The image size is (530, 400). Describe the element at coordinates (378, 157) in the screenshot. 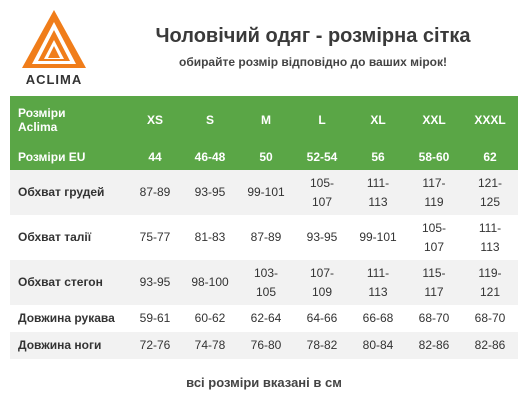

I see `table-cell: 56` at that location.